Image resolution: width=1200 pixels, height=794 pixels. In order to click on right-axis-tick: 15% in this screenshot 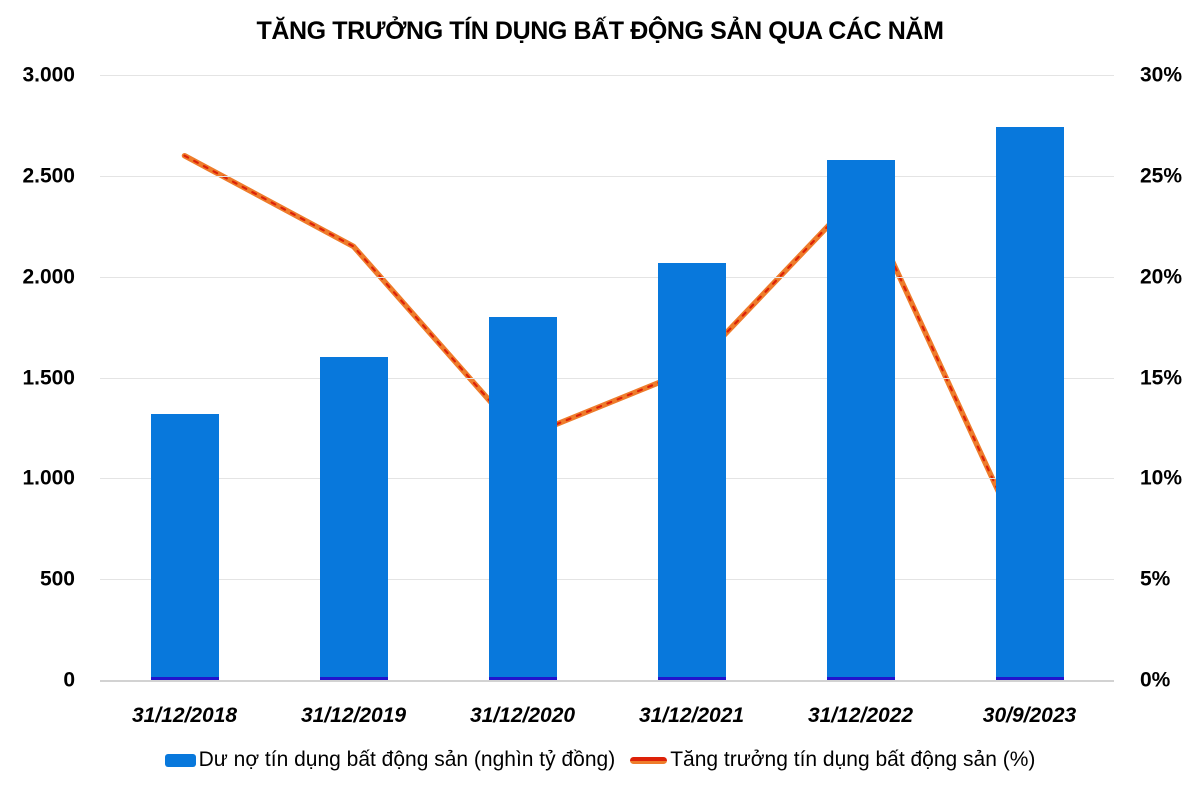, I will do `click(1161, 377)`.